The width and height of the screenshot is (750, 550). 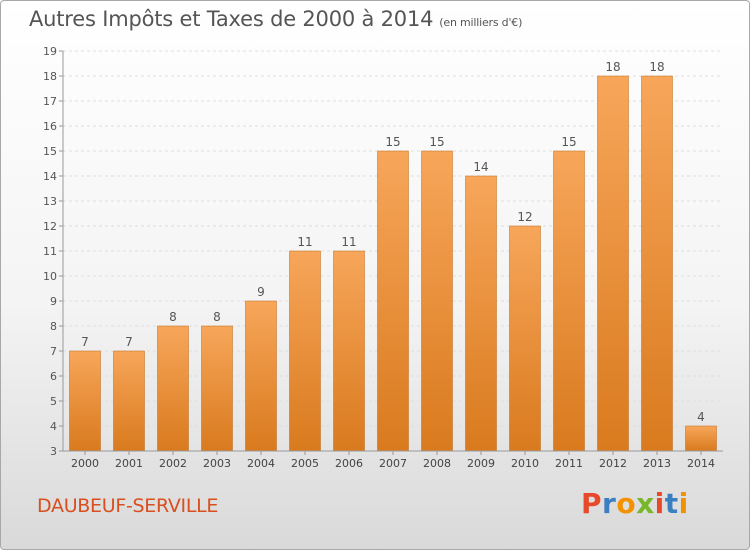 I want to click on bar-2005, so click(x=305, y=351).